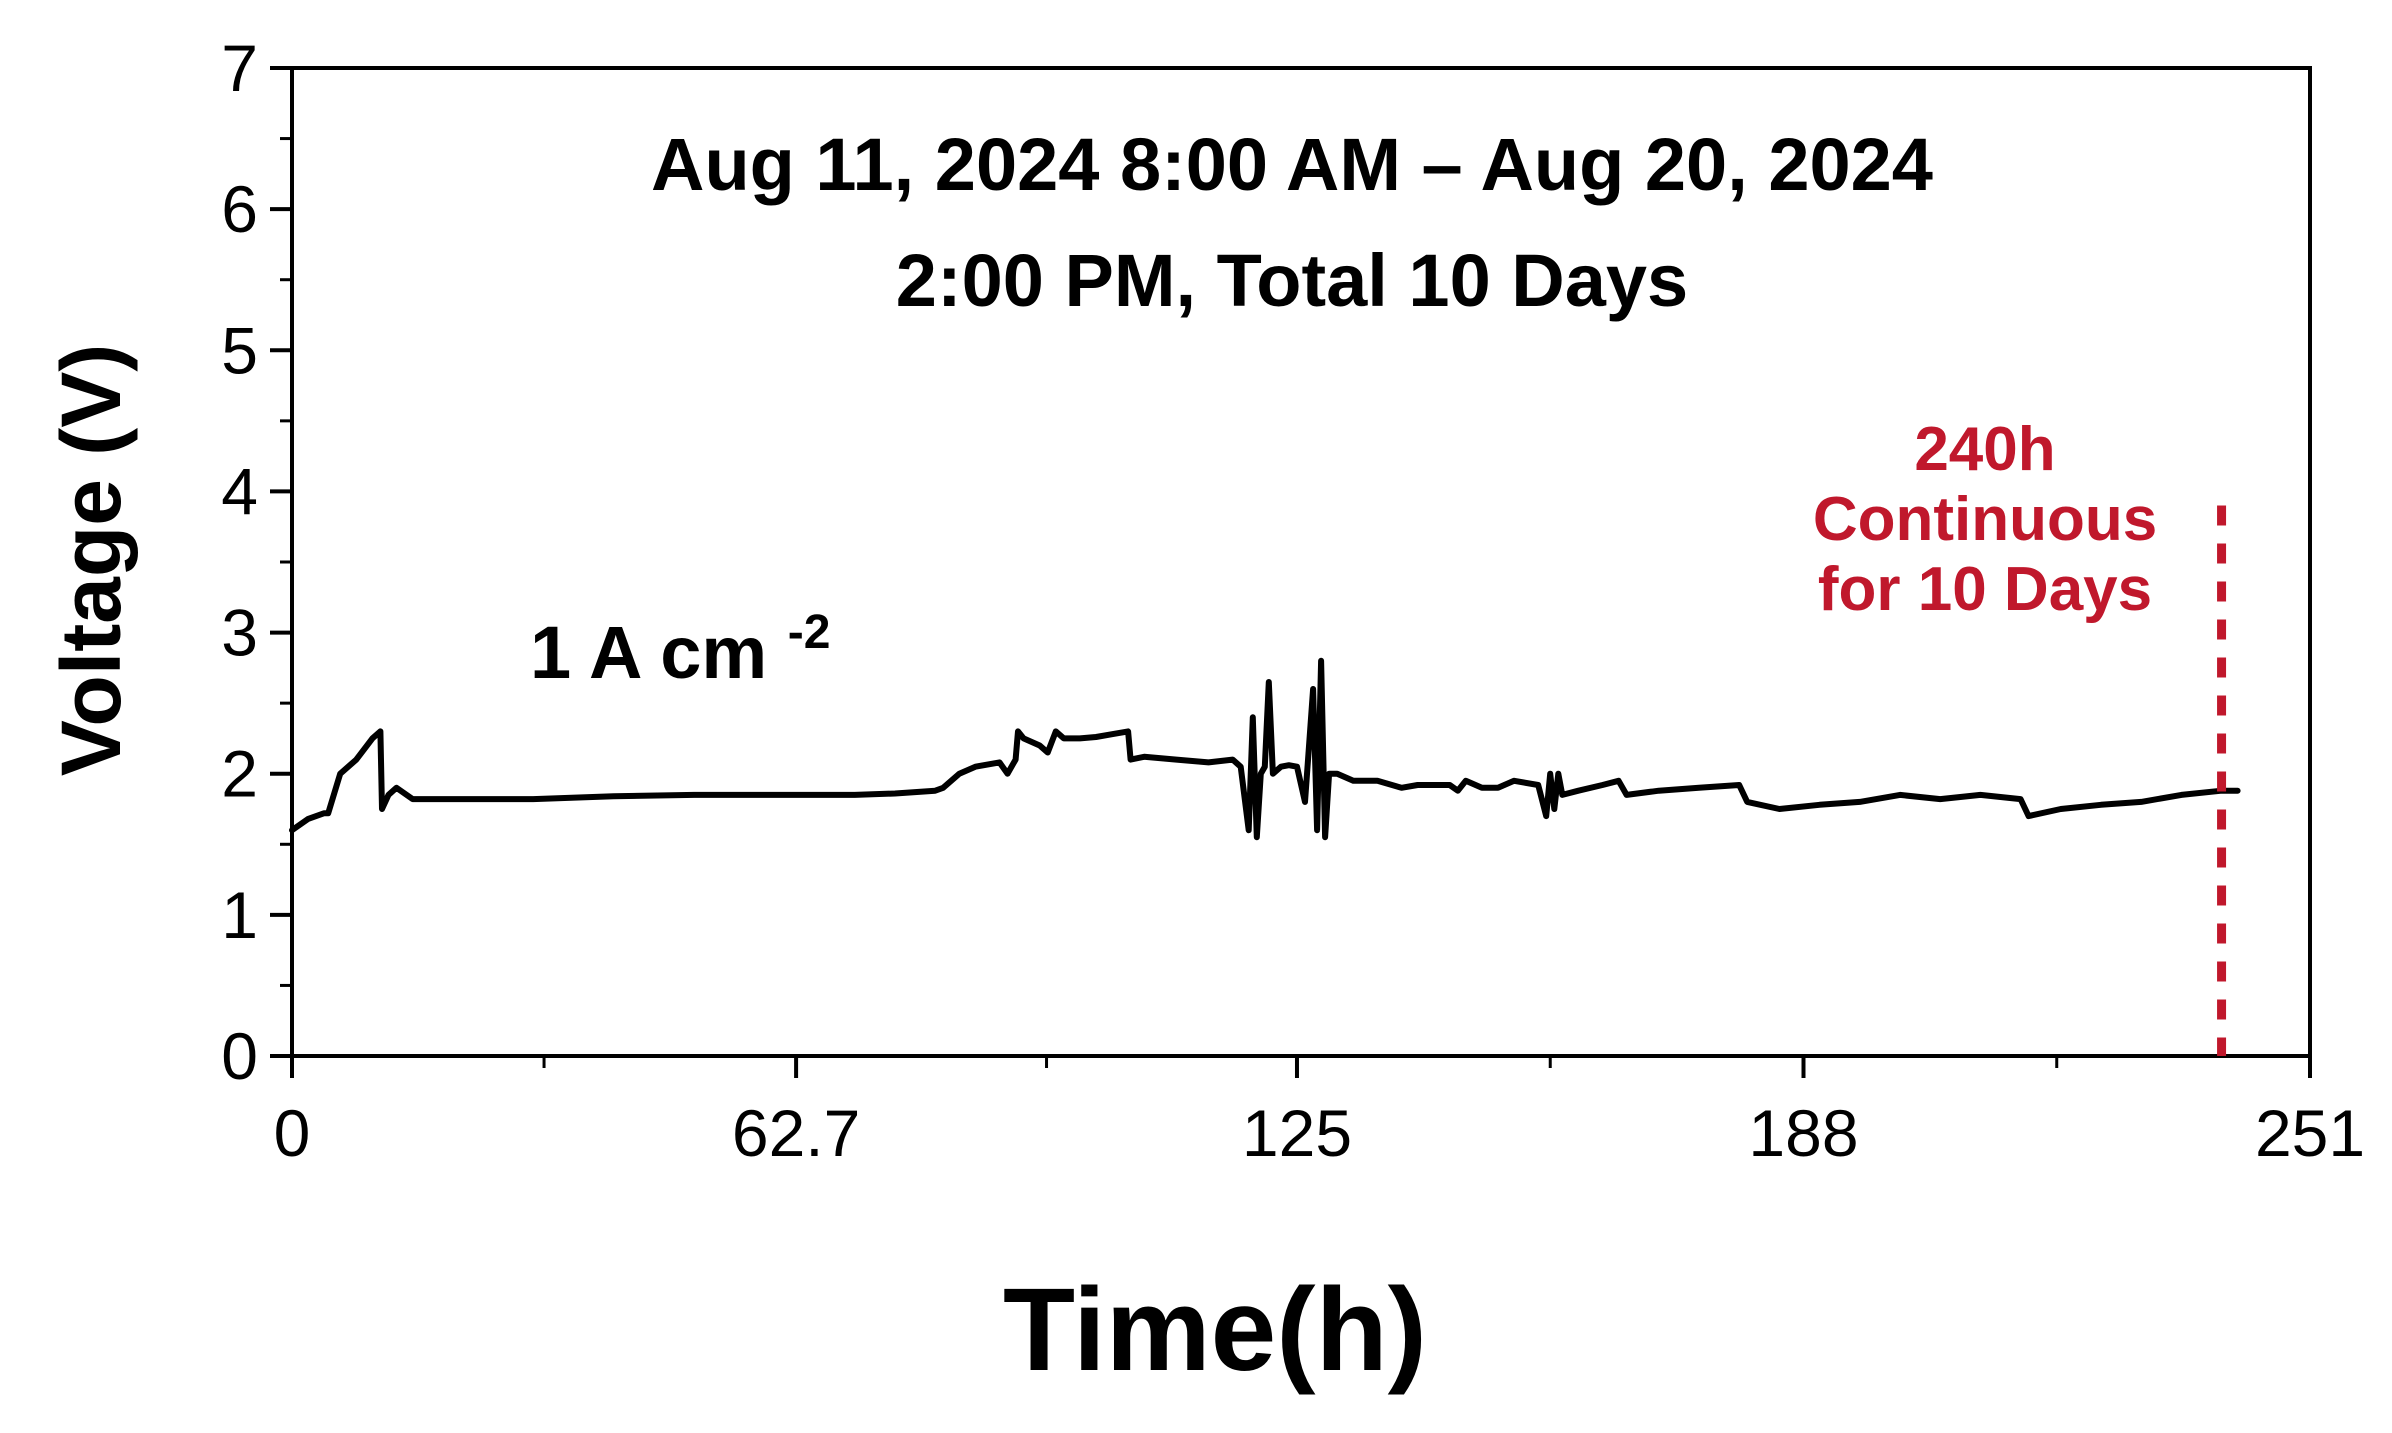  I want to click on x-tick-label: 188, so click(1803, 1133).